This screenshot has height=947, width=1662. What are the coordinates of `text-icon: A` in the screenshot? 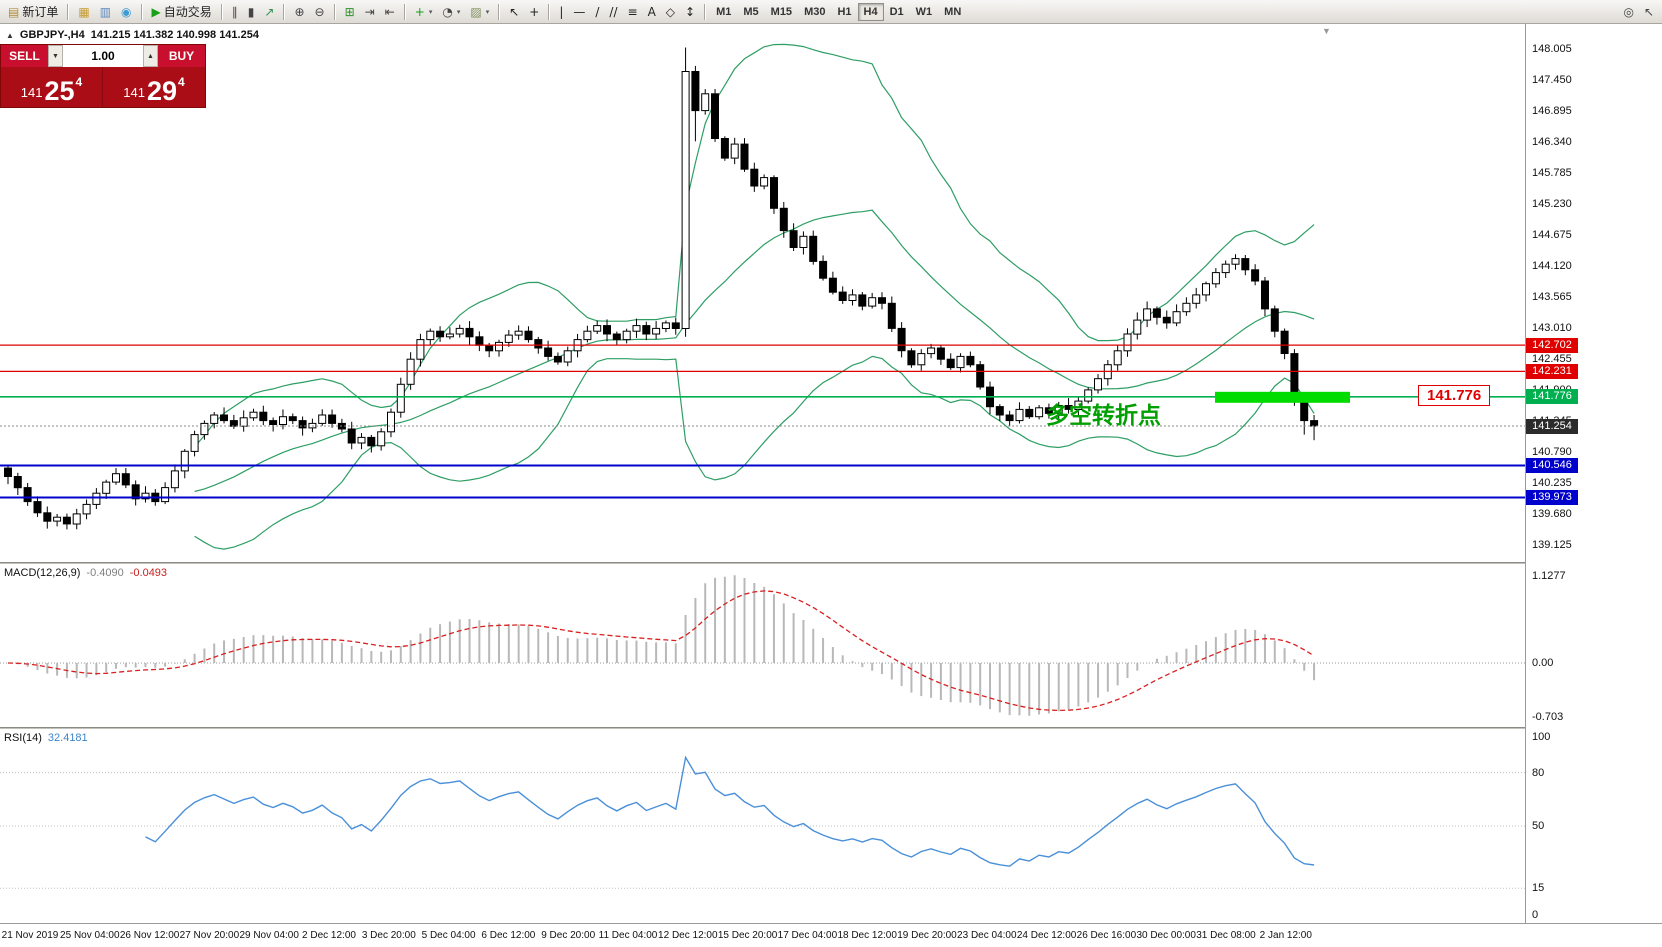 It's located at (651, 11).